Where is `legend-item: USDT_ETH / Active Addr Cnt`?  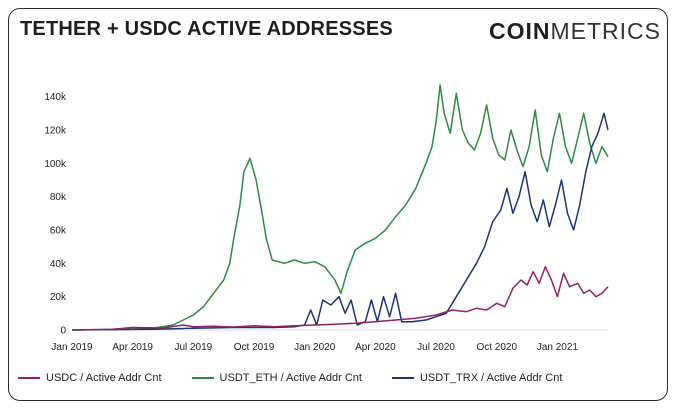 legend-item: USDT_ETH / Active Addr Cnt is located at coordinates (276, 378).